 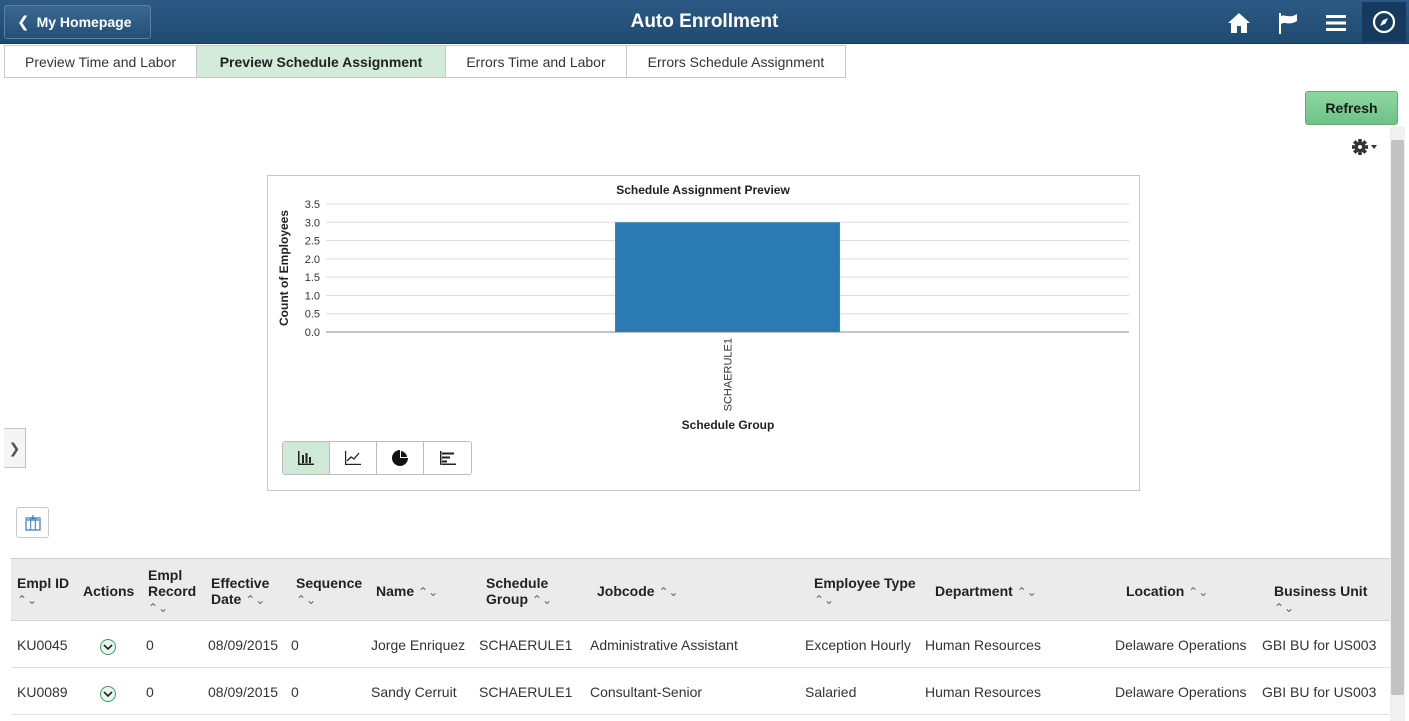 I want to click on my-homepage-button: ❮ My Homepage, so click(x=77, y=22).